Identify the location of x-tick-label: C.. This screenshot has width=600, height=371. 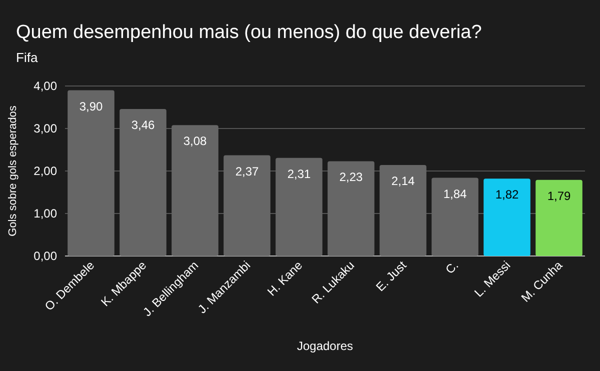
(452, 267).